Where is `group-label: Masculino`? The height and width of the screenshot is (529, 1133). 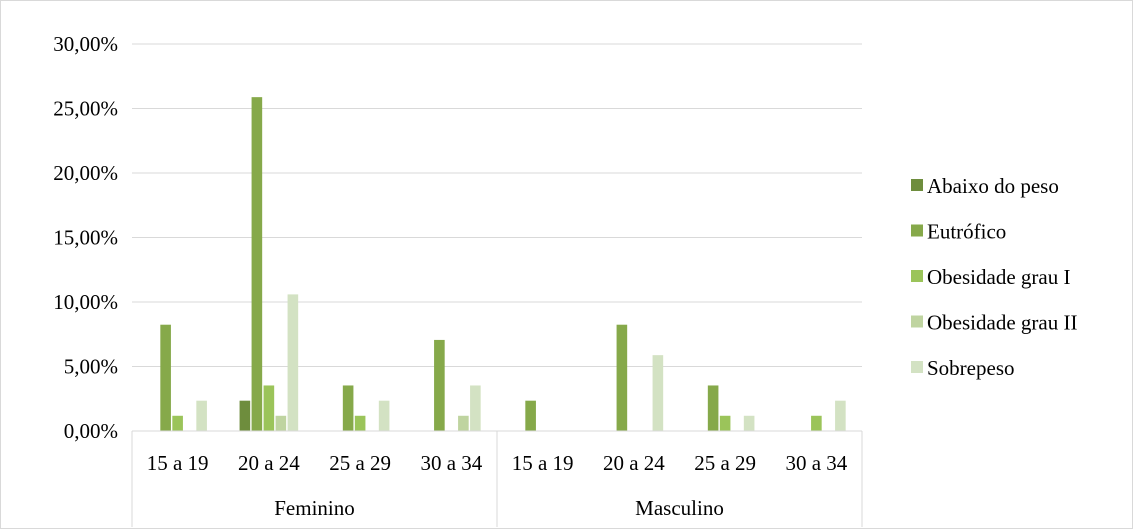
group-label: Masculino is located at coordinates (679, 508).